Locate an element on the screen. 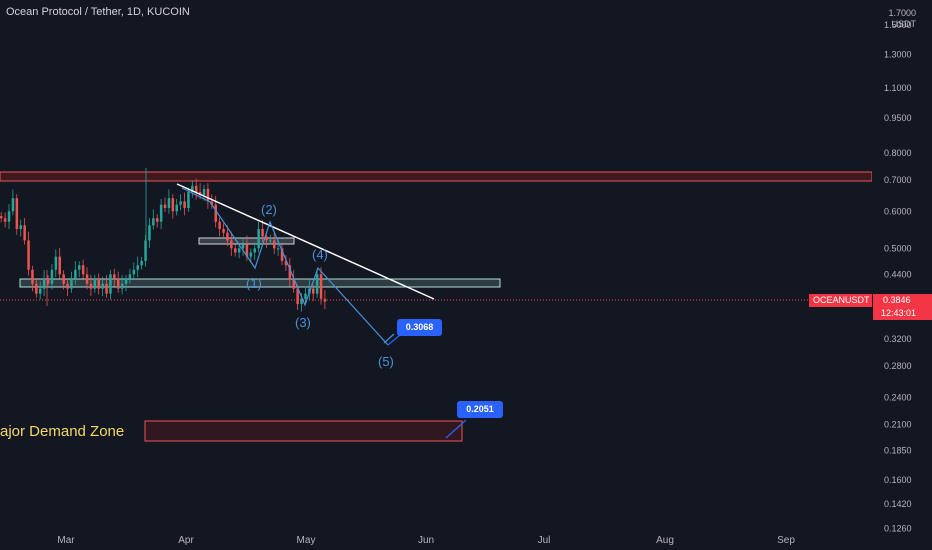 Image resolution: width=932 pixels, height=550 pixels. resistance-zone is located at coordinates (436, 176).